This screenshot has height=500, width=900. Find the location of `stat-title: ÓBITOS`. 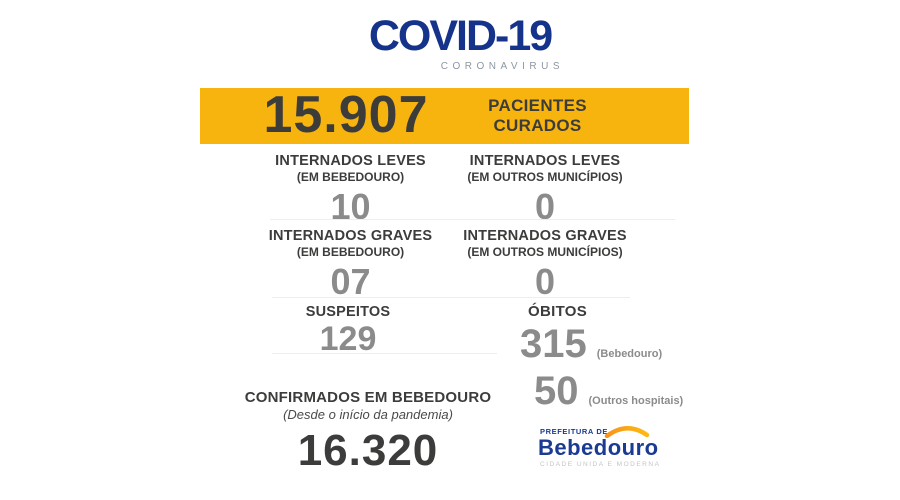

stat-title: ÓBITOS is located at coordinates (558, 311).